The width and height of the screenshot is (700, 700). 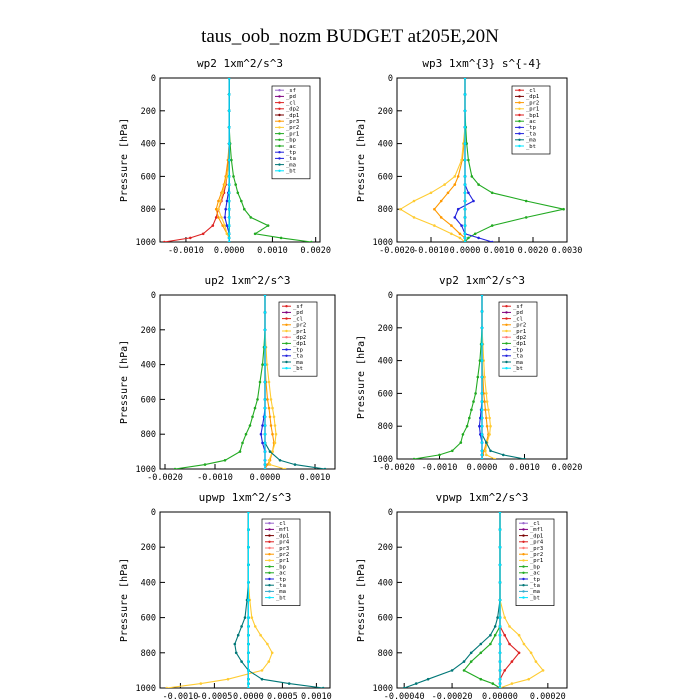 What do you see at coordinates (452, 696) in the screenshot?
I see `x-tick-label: -0.00020` at bounding box center [452, 696].